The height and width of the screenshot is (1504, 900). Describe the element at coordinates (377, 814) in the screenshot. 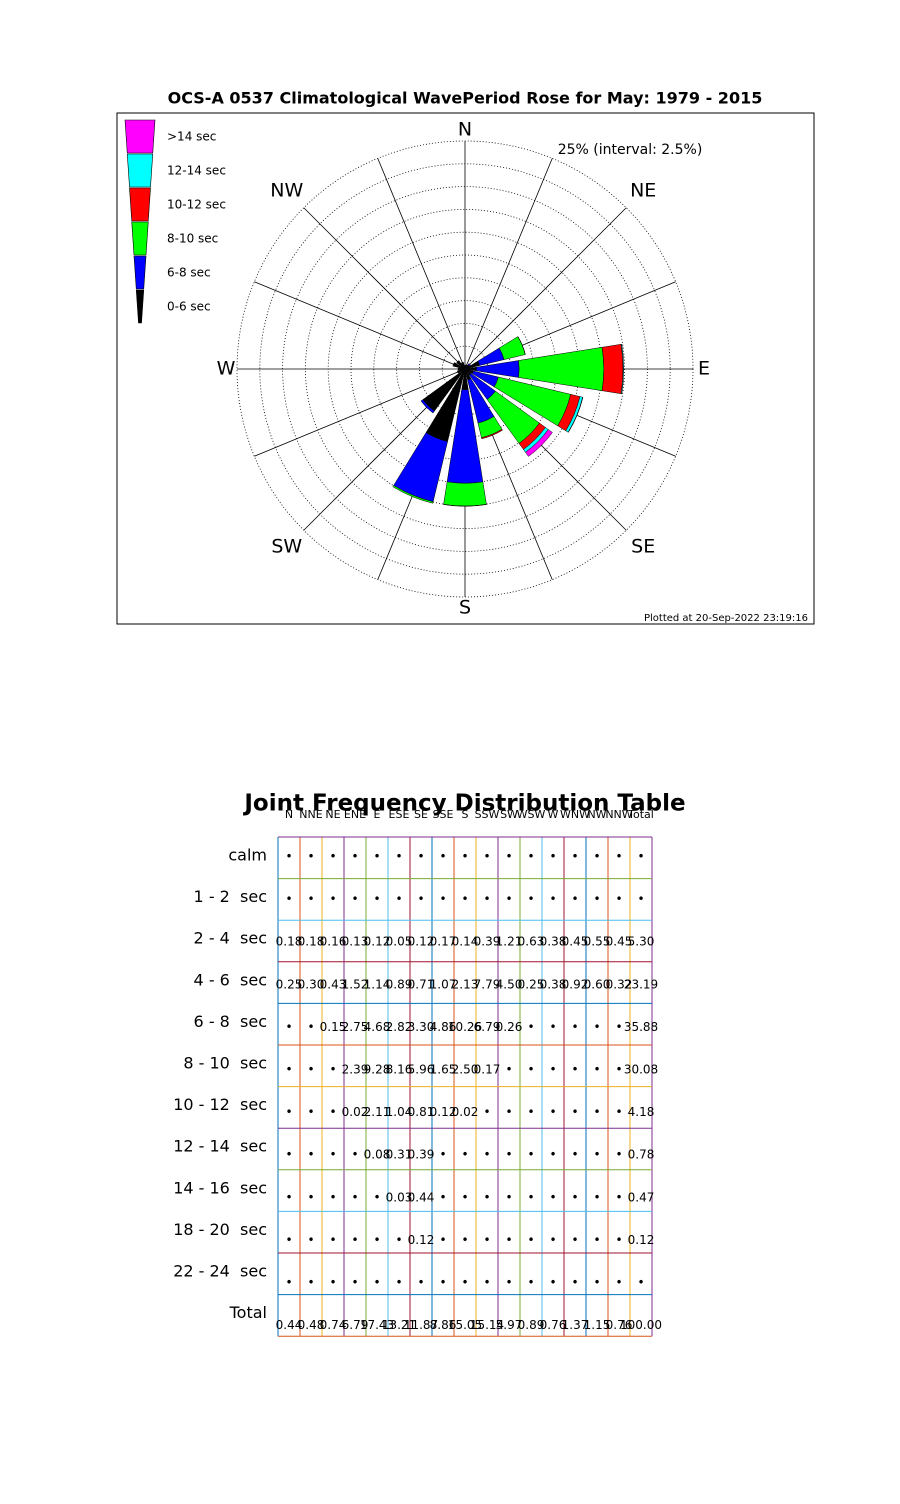

I see `column-header: E` at that location.